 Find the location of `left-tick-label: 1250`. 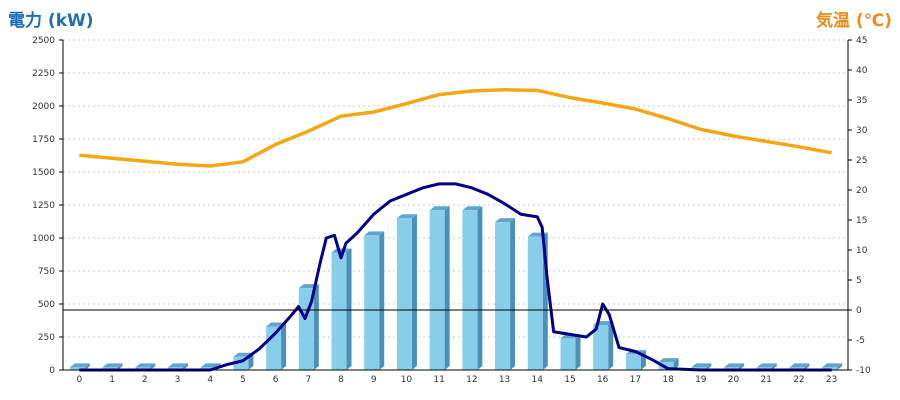

left-tick-label: 1250 is located at coordinates (43, 206).